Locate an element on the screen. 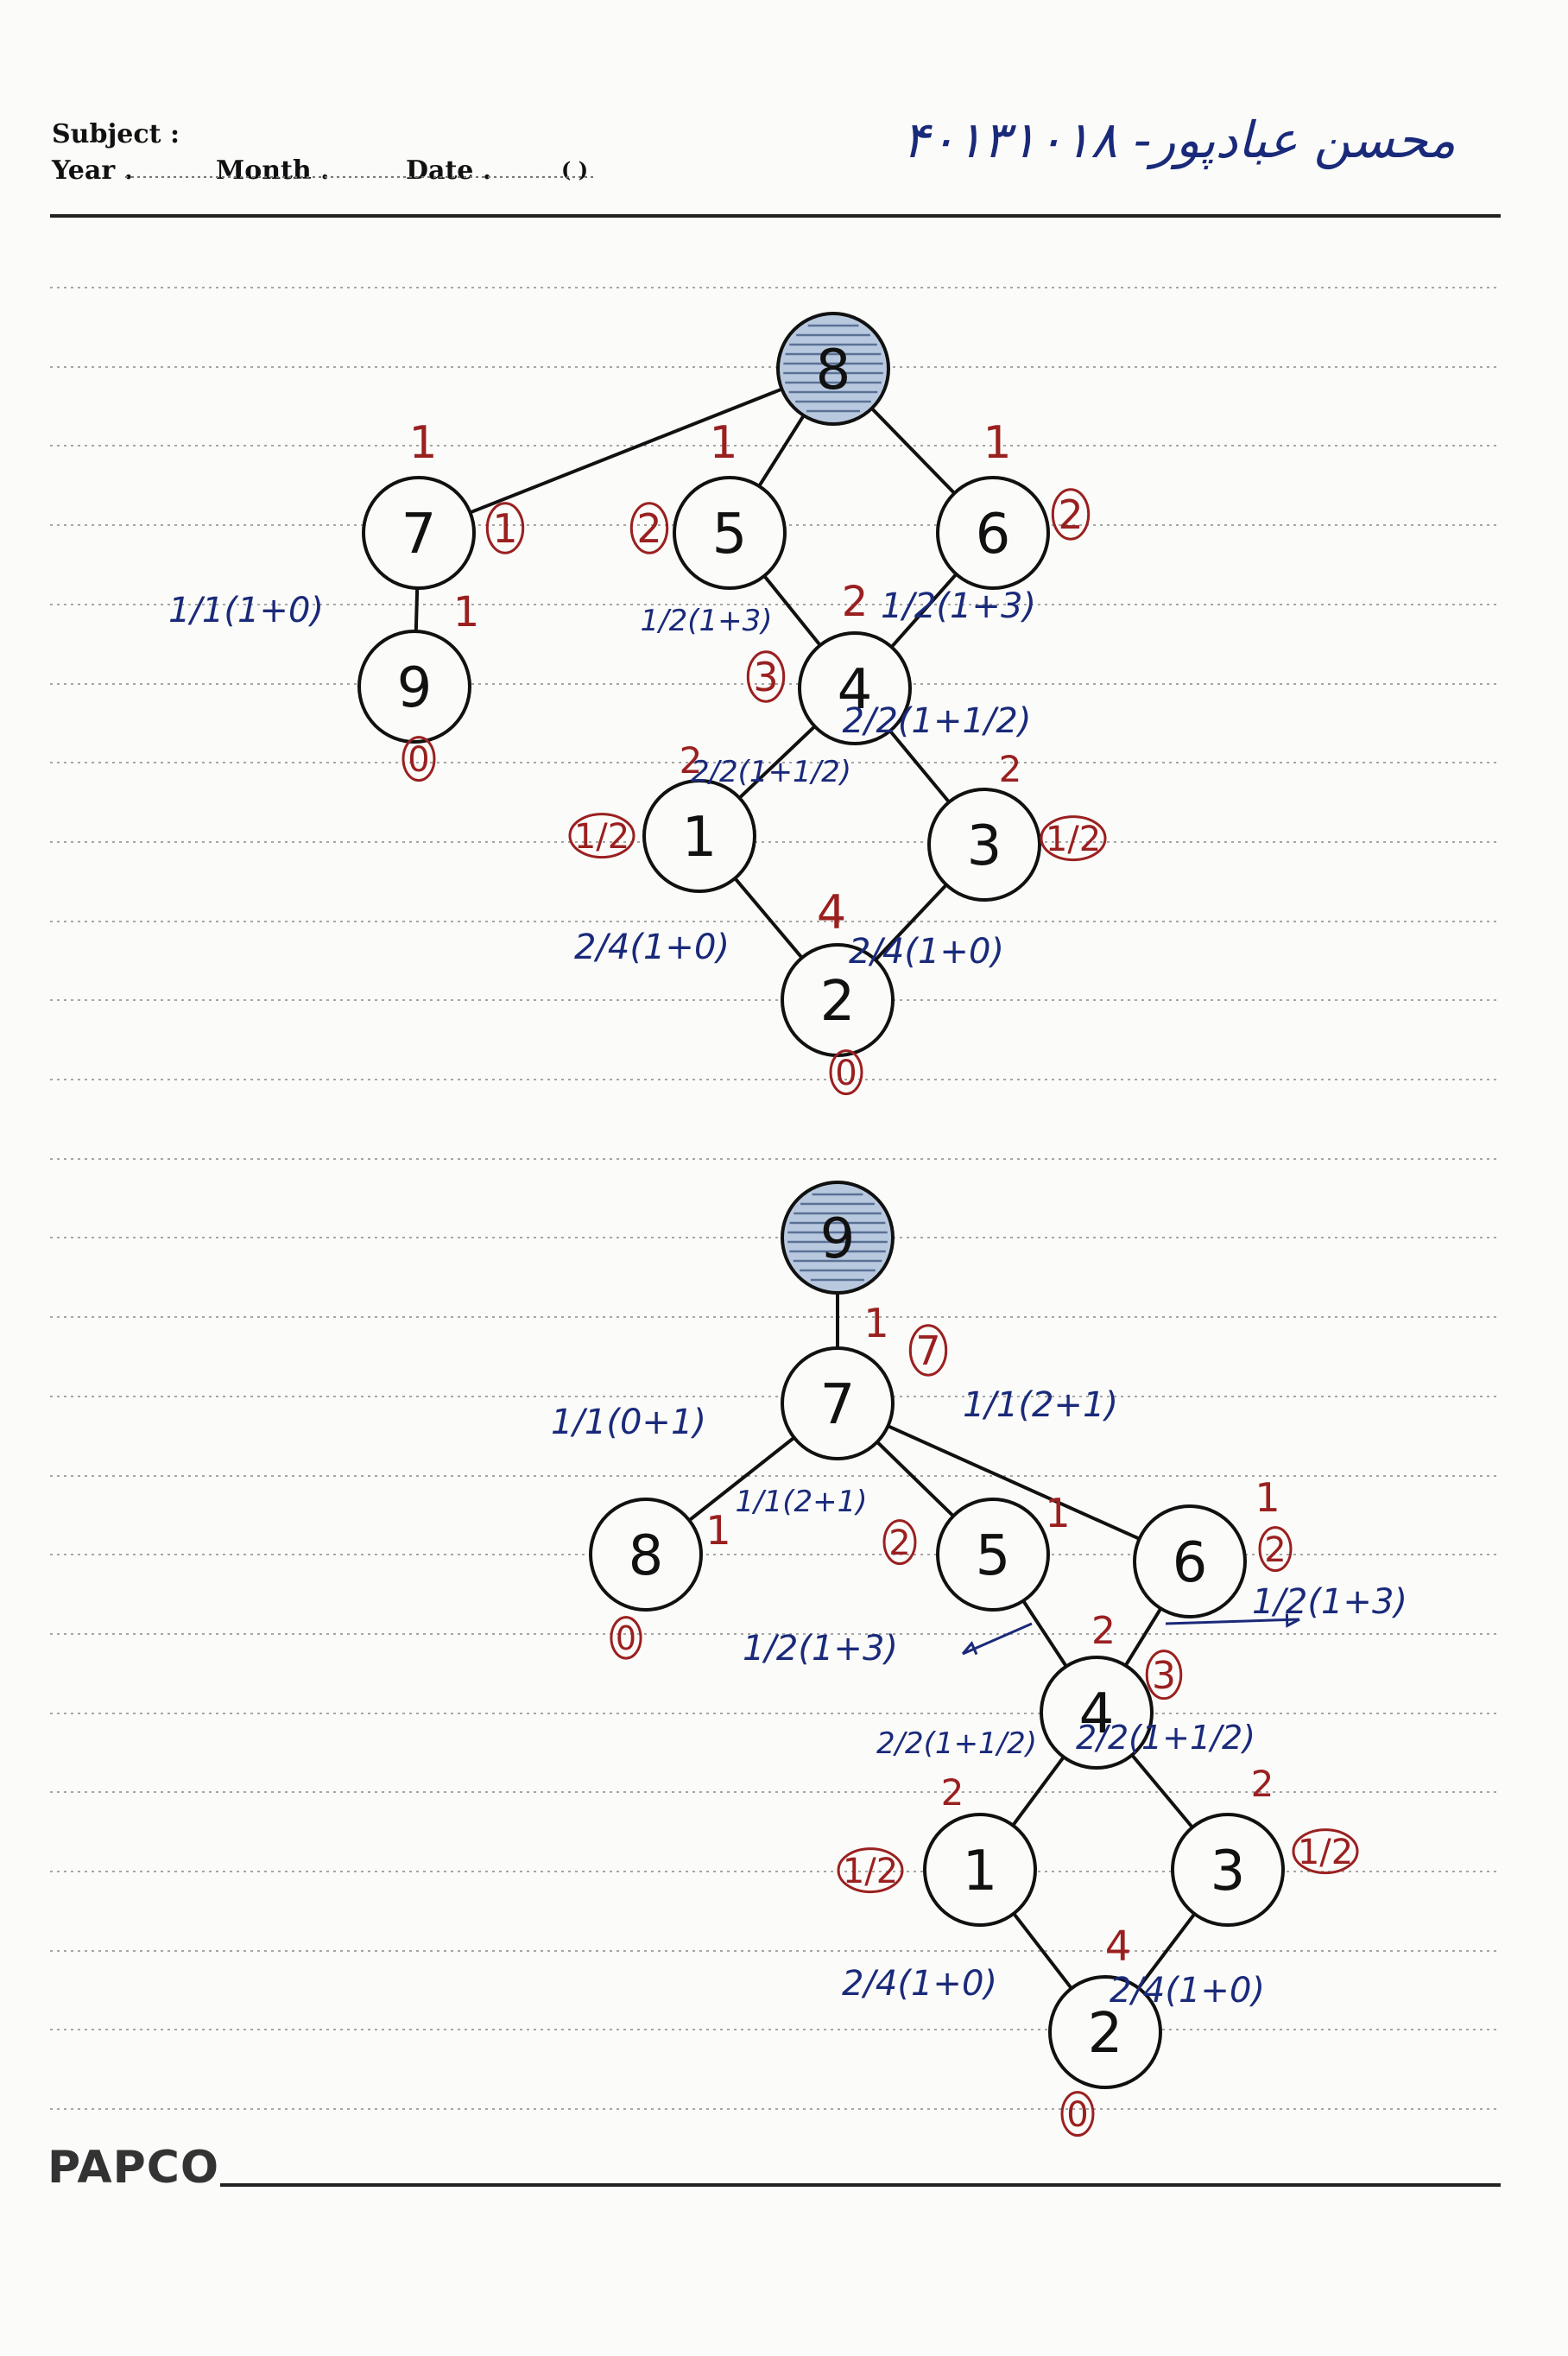  graph-node: 4 is located at coordinates (855, 688).